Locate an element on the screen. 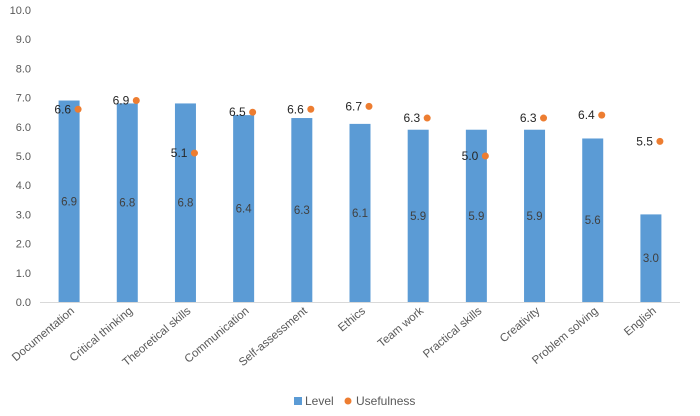  legend-label-usefulness: Usefulness is located at coordinates (385, 401).